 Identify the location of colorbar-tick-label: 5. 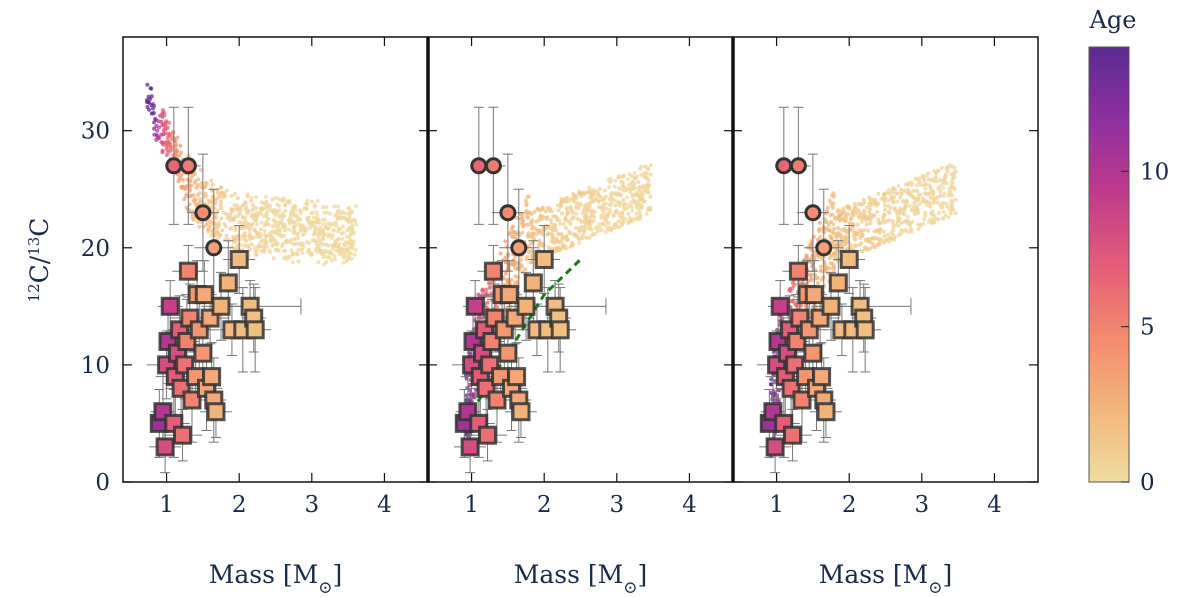
(1147, 328).